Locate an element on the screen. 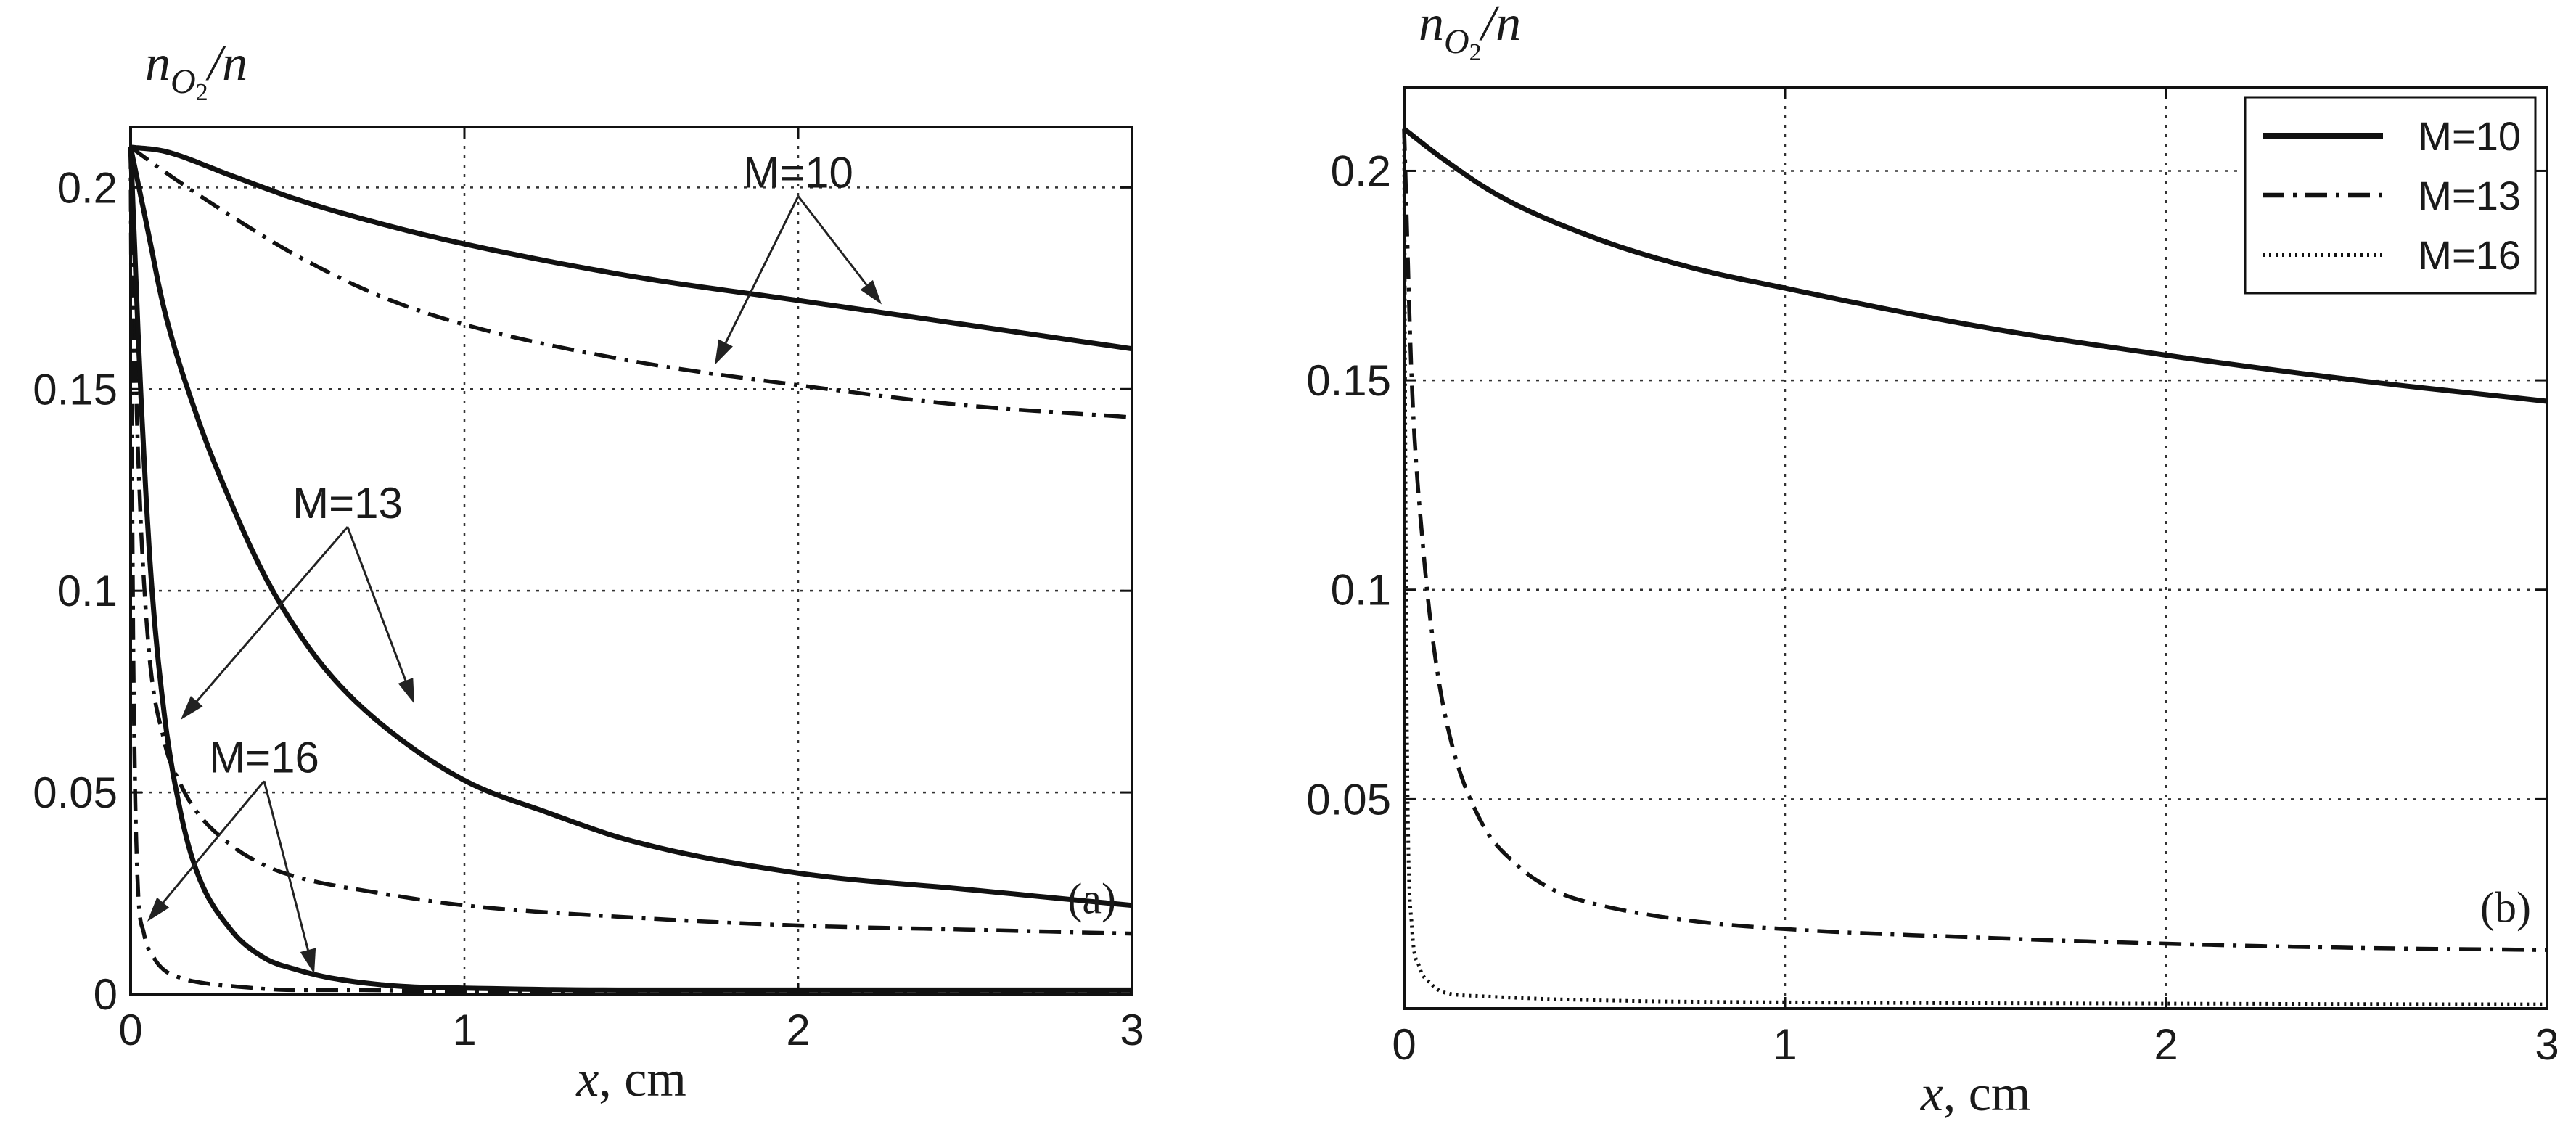  legend: M=10 M=13 M=16 is located at coordinates (2390, 195).